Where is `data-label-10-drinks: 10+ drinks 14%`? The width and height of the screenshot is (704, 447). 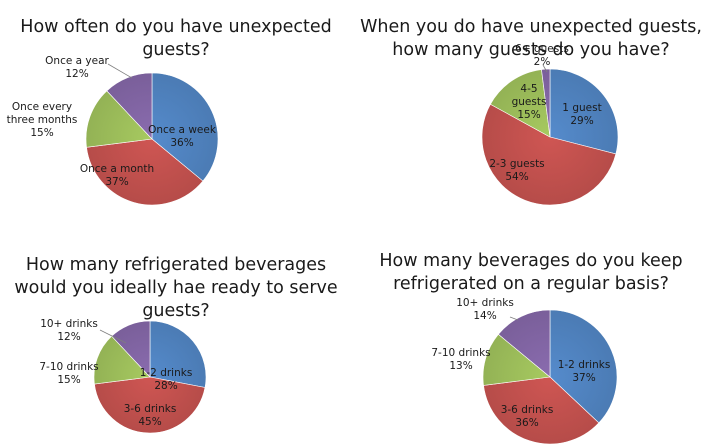
data-label-10-drinks: 10+ drinks 14% is located at coordinates (485, 309).